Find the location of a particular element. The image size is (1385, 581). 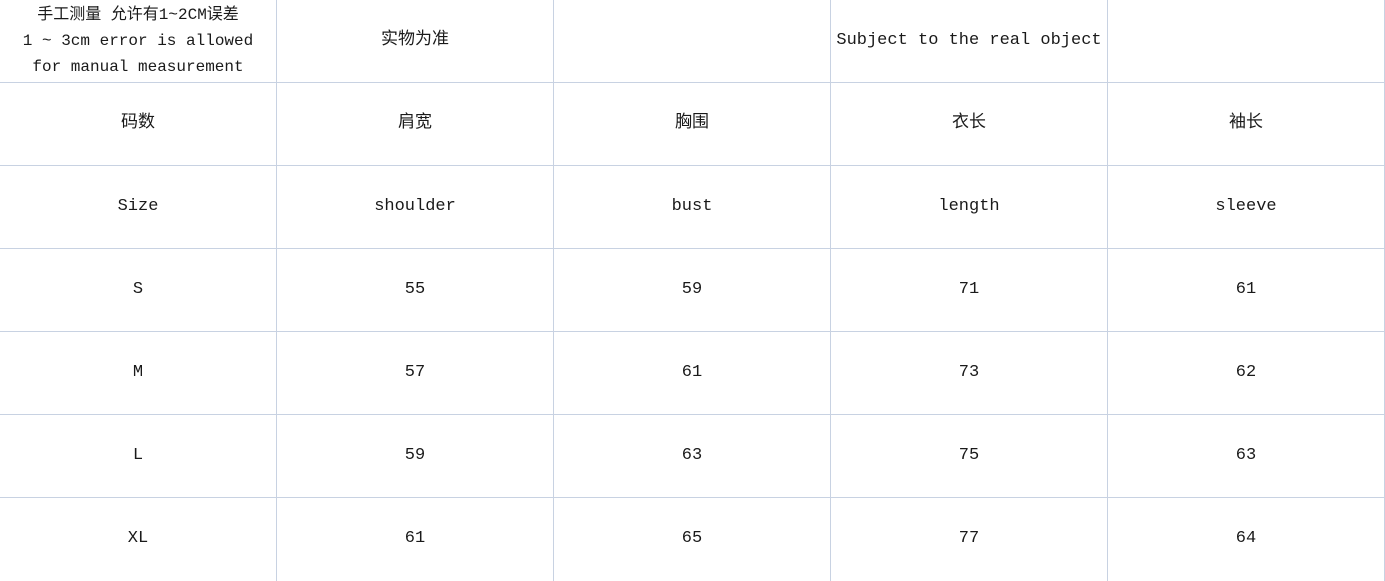

header-cn-length: 衣长 is located at coordinates (969, 124).